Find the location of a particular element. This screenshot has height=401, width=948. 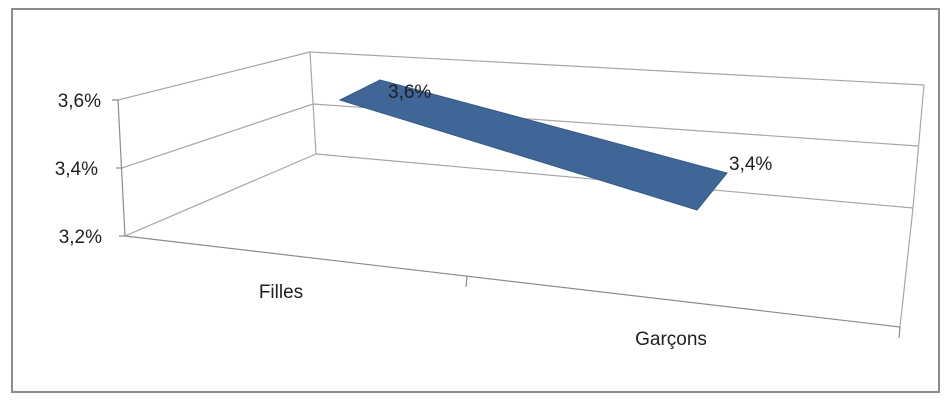

y-tick-label: 3,4% is located at coordinates (76, 169).